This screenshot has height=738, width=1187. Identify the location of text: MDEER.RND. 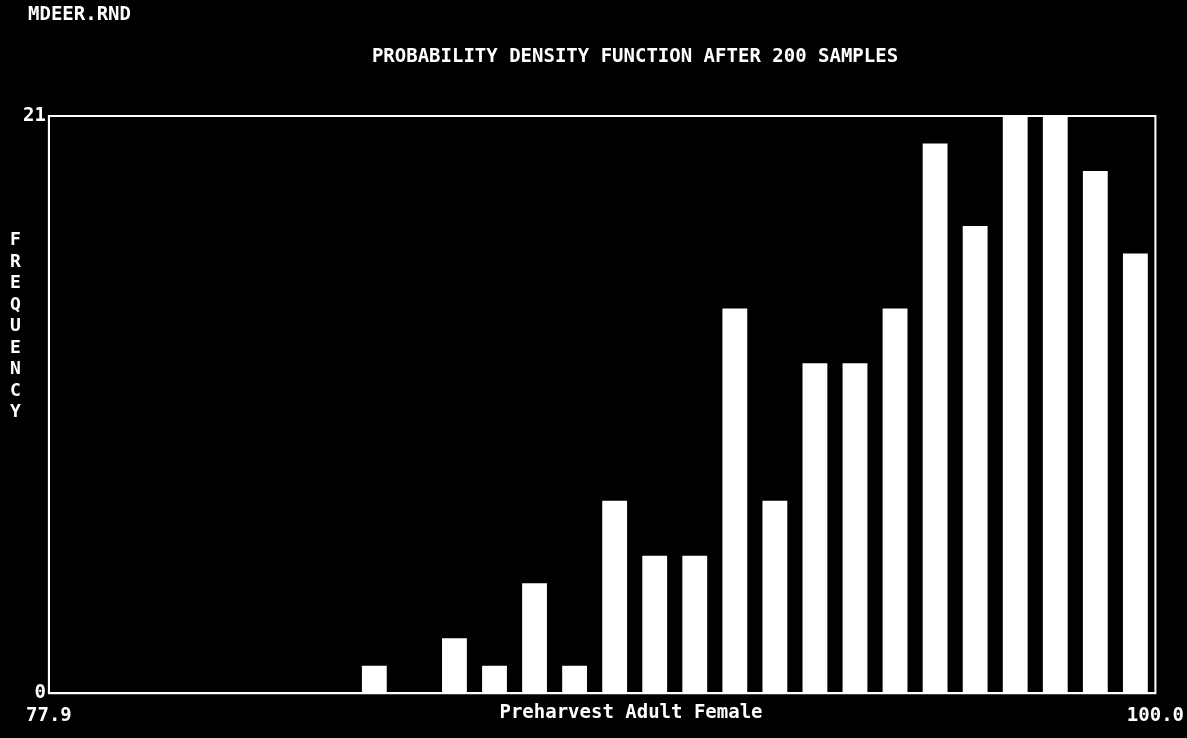
(79, 13).